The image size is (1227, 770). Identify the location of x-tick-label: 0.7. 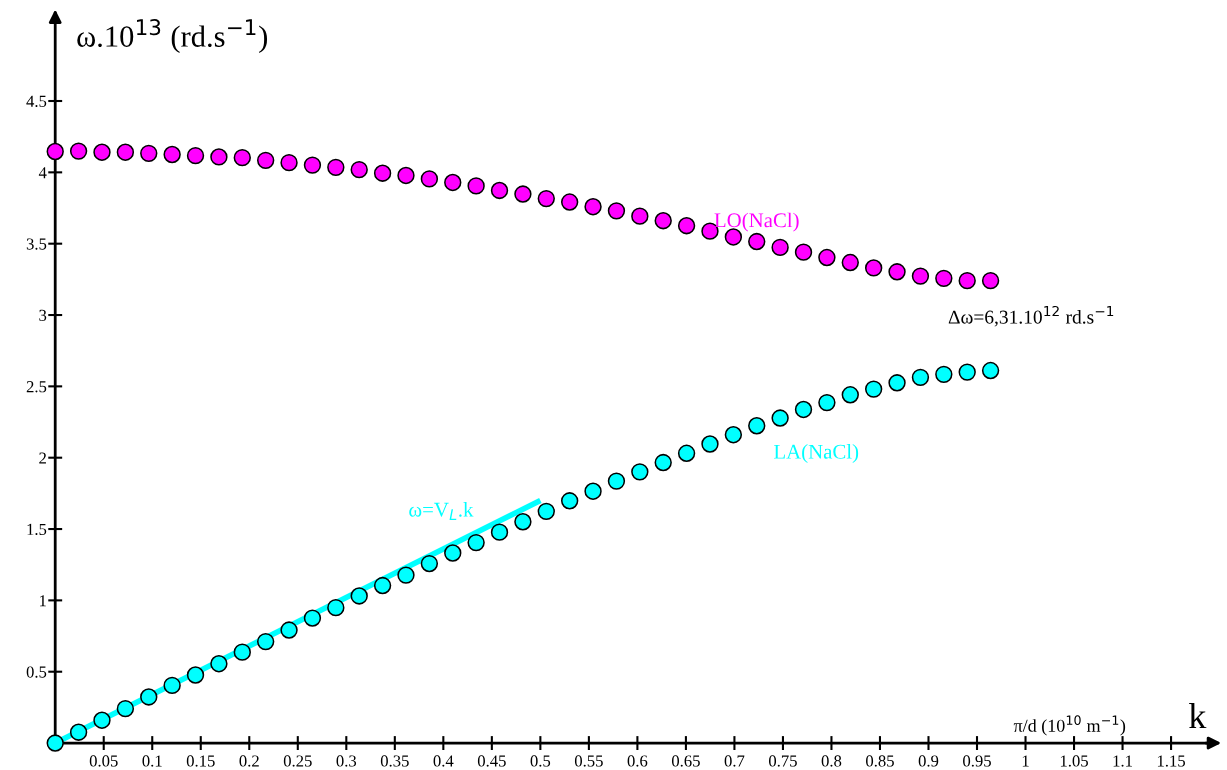
(734, 761).